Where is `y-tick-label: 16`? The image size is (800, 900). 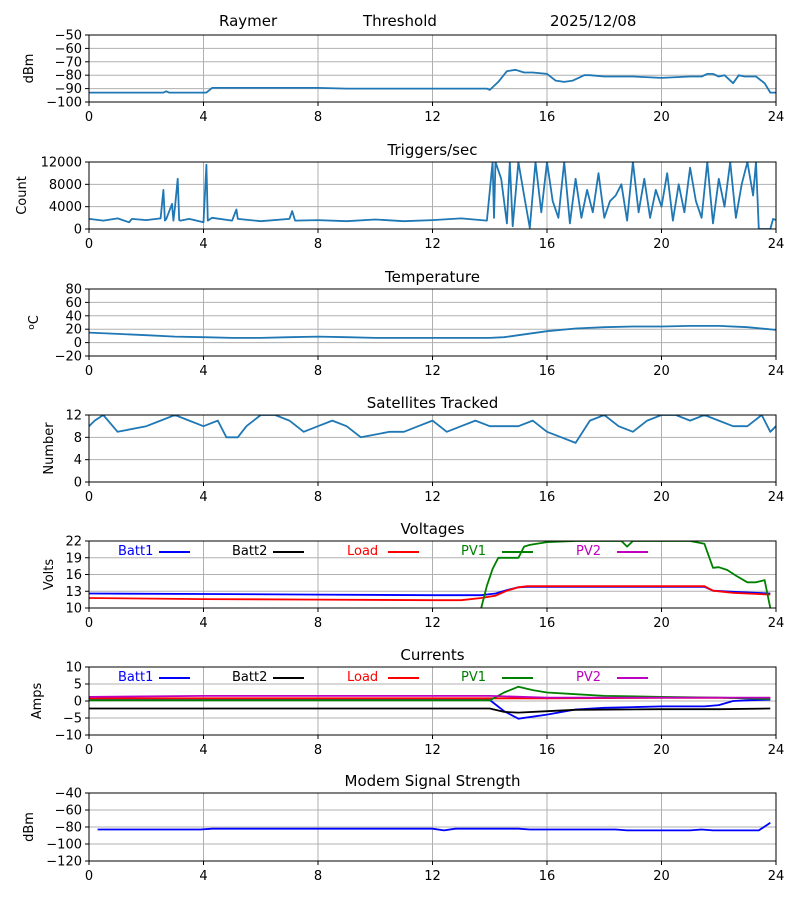
y-tick-label: 16 is located at coordinates (73, 575).